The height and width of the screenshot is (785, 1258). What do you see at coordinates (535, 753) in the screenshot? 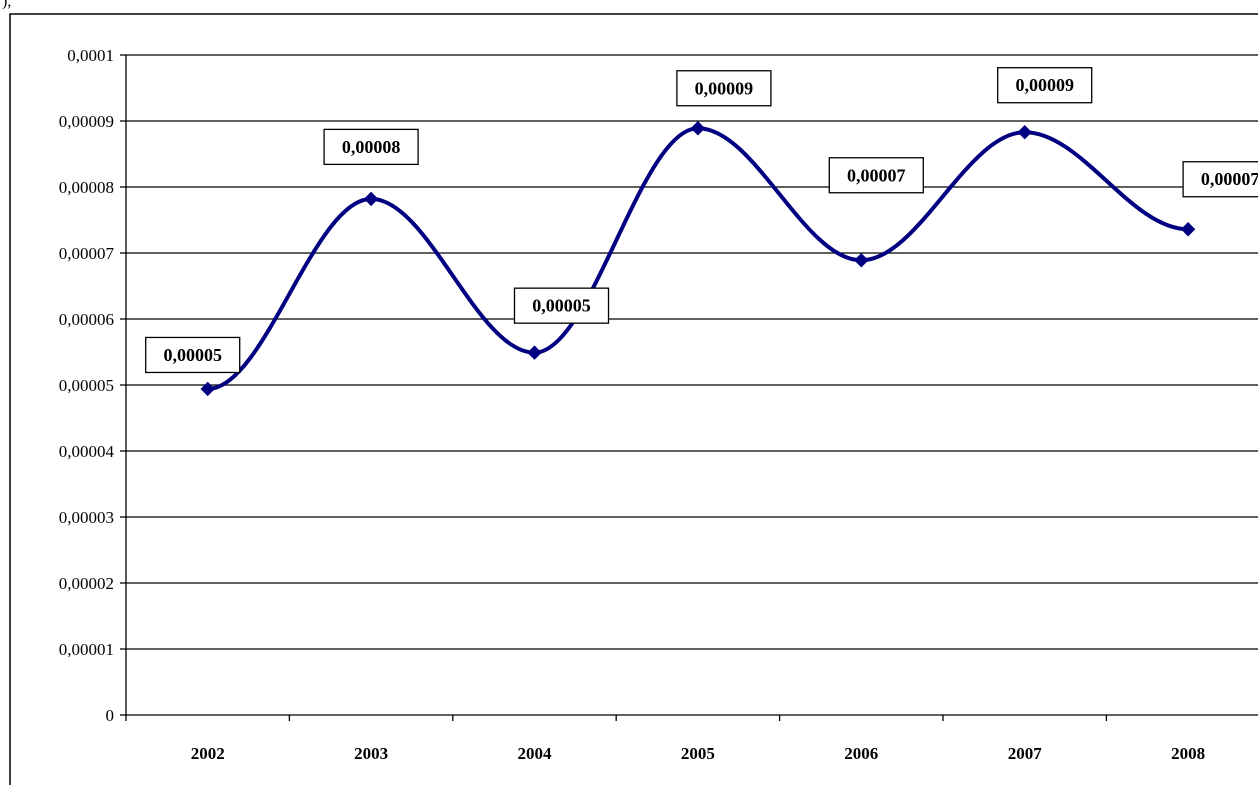
I see `x-category-label: 2004` at bounding box center [535, 753].